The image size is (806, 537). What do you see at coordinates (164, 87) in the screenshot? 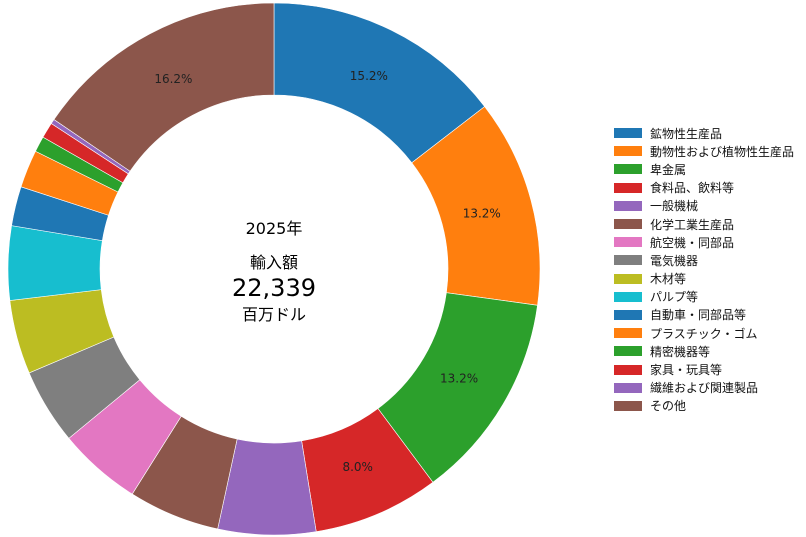
I see `donut-slice` at bounding box center [164, 87].